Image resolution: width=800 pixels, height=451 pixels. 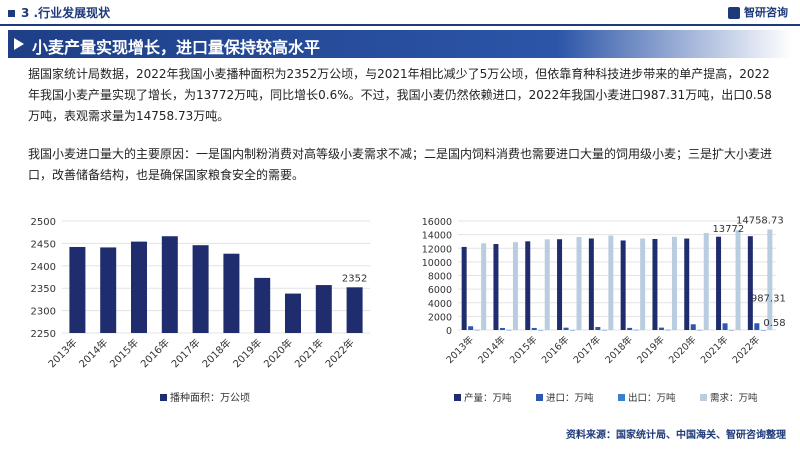 What do you see at coordinates (766, 12) in the screenshot?
I see `brand-text: 智研咨询` at bounding box center [766, 12].